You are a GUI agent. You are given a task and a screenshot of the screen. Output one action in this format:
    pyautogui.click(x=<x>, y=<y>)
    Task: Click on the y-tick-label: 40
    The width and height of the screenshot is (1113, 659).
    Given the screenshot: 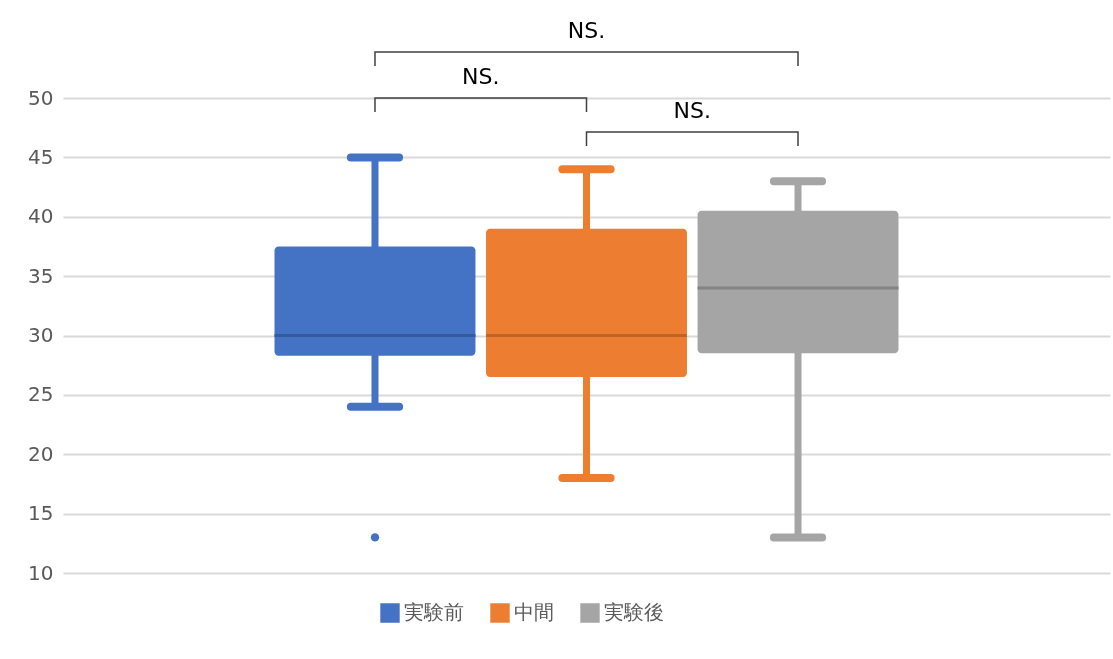 What is the action you would take?
    pyautogui.click(x=41, y=216)
    